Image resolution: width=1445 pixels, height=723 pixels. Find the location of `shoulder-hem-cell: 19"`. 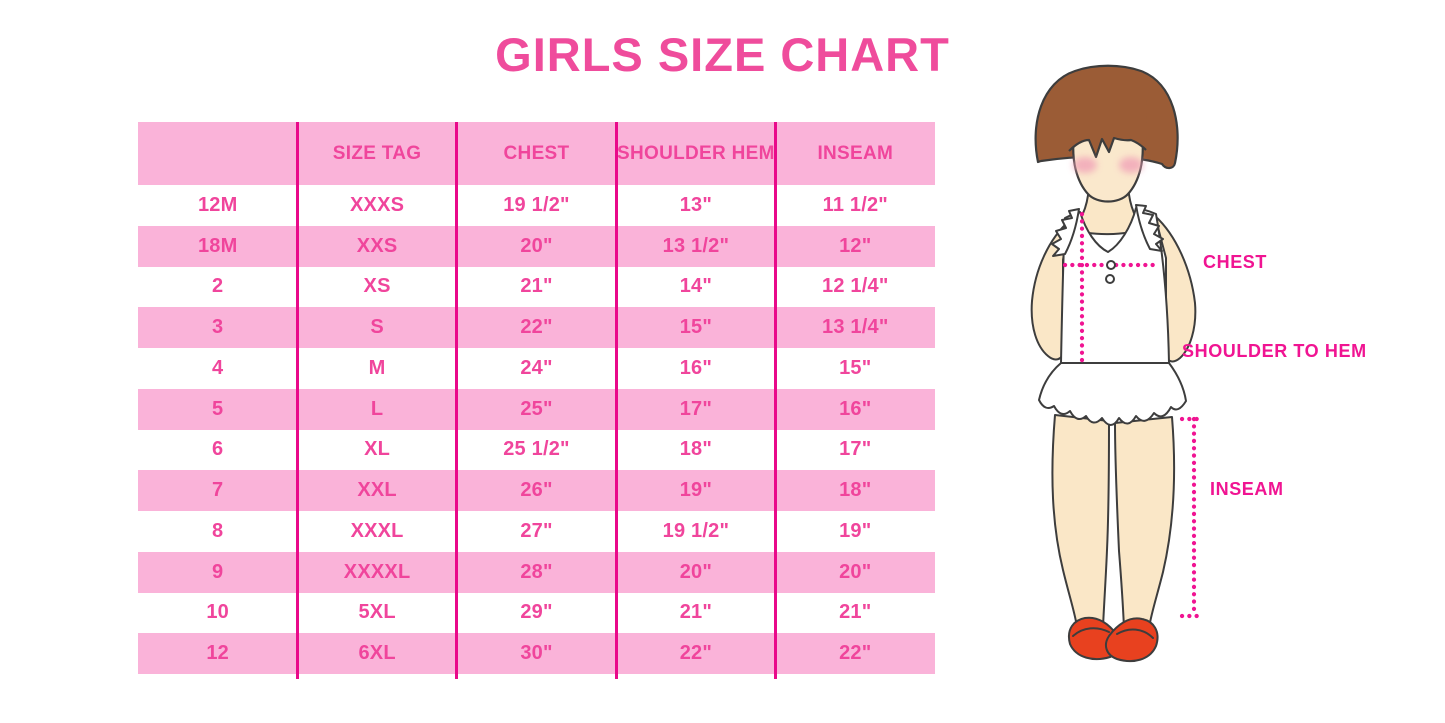

shoulder-hem-cell: 19" is located at coordinates (696, 490).